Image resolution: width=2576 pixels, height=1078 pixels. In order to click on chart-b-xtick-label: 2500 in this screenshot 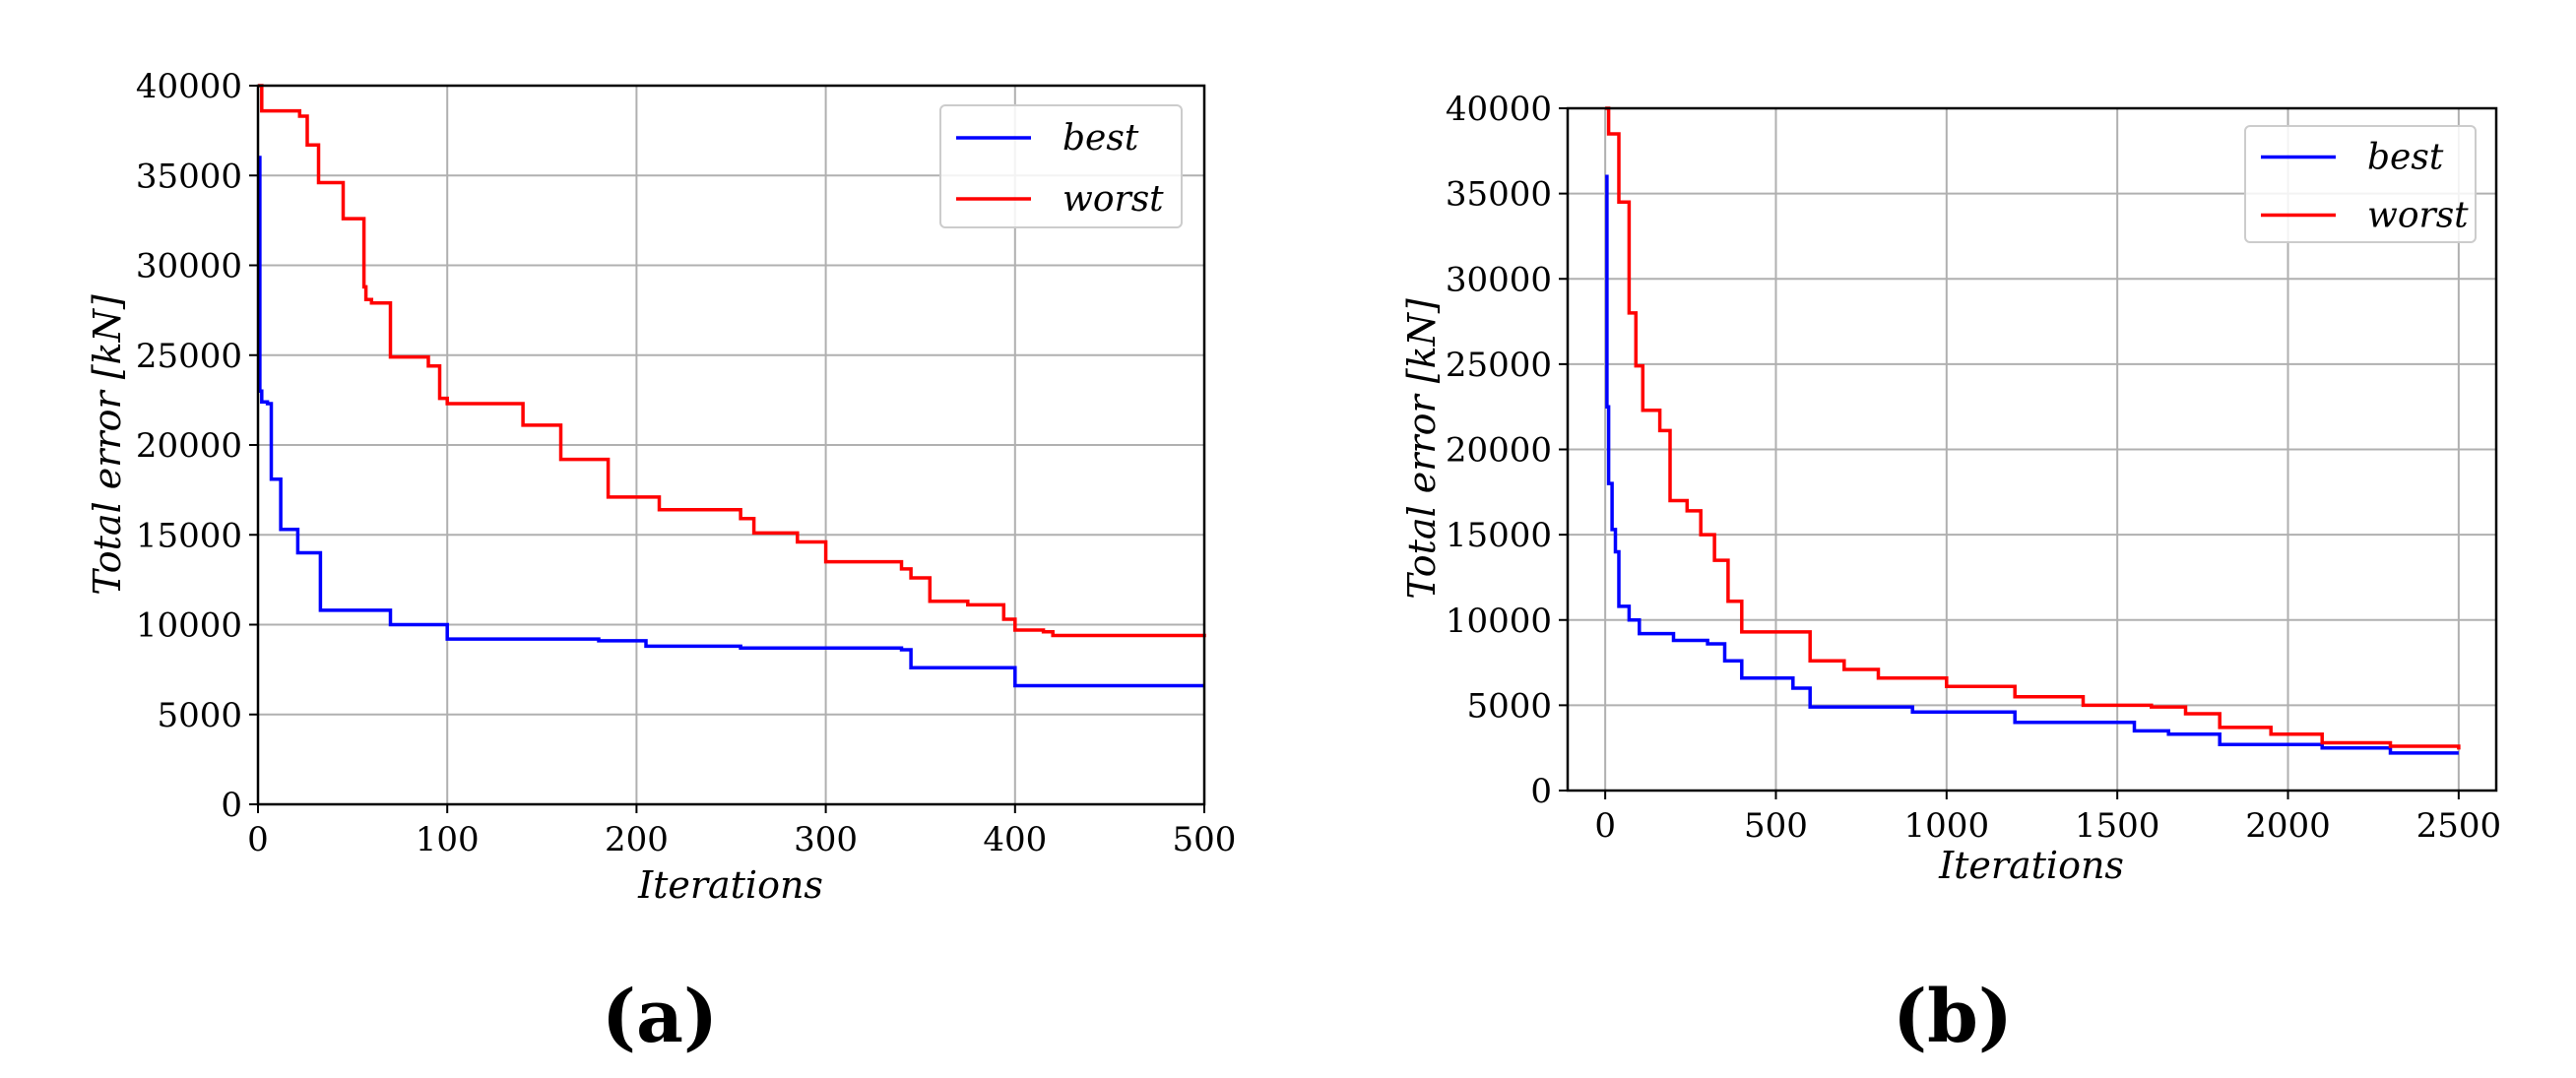, I will do `click(2459, 826)`.